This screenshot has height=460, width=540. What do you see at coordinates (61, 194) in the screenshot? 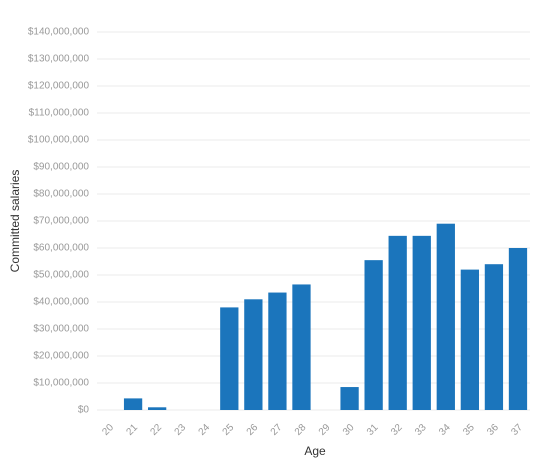
I see `y-tick-label: $80,000,000` at bounding box center [61, 194].